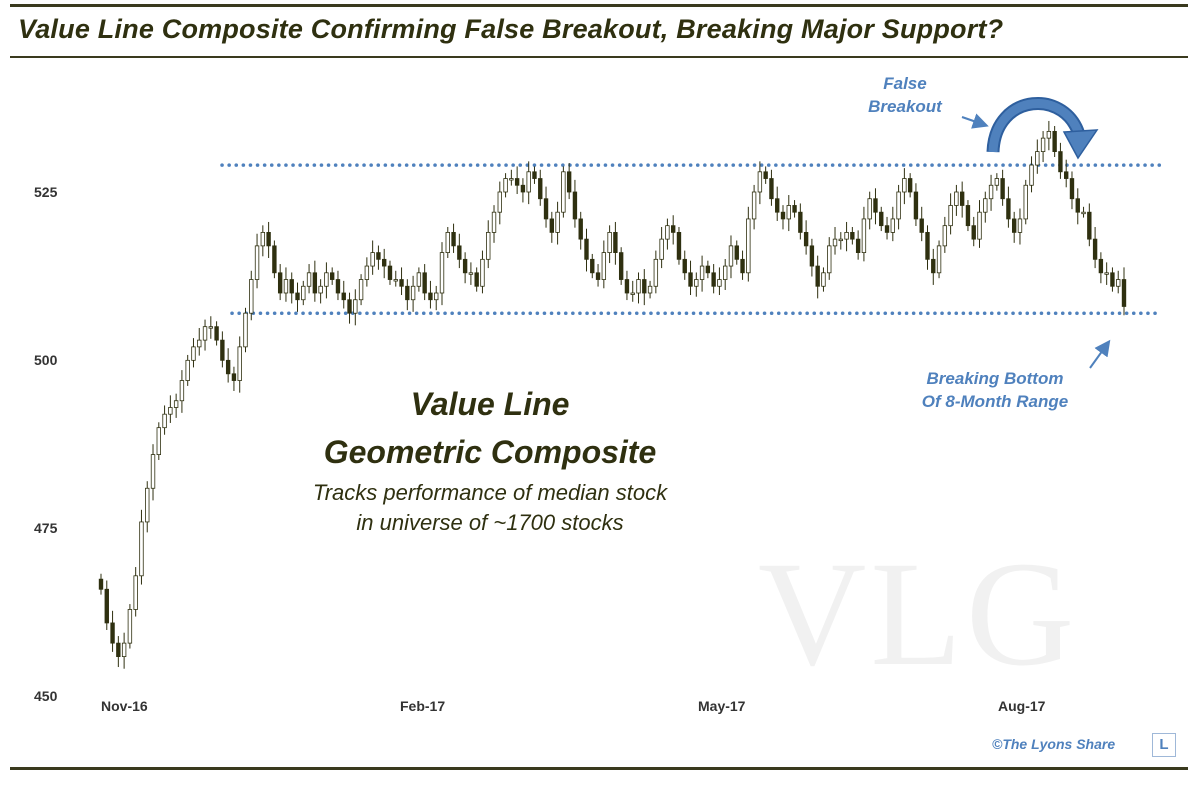 Image resolution: width=1200 pixels, height=811 pixels. Describe the element at coordinates (995, 401) in the screenshot. I see `annotation-line: Of 8-Month Range` at that location.